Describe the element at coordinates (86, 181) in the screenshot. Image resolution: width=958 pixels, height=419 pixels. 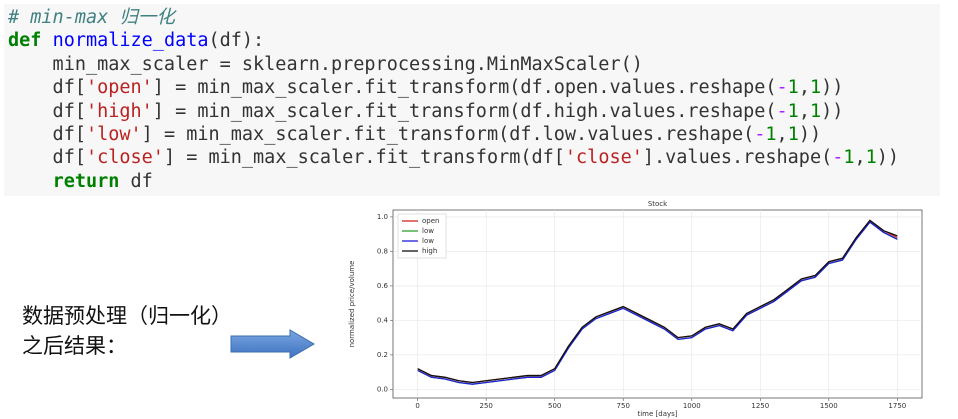
I see `code-token: return` at that location.